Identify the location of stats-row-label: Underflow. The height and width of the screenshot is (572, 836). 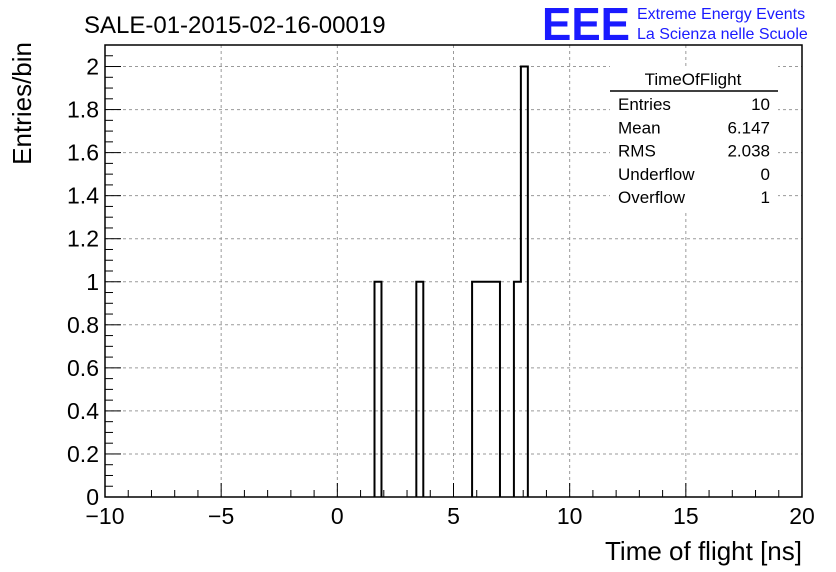
(656, 174).